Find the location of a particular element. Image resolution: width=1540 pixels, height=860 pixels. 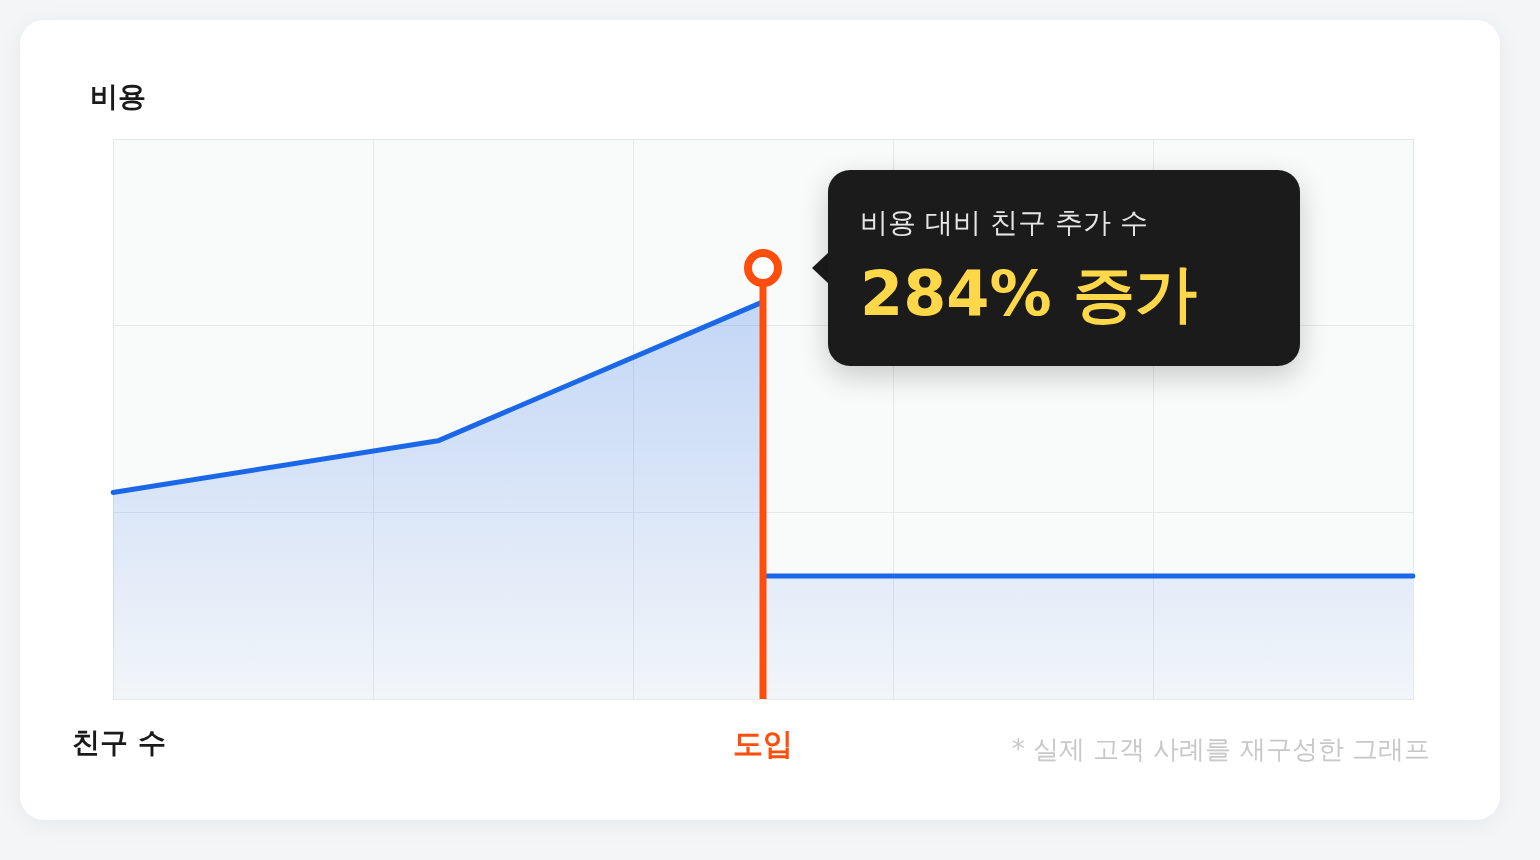

x-axis-title: 친구 수 is located at coordinates (119, 743).